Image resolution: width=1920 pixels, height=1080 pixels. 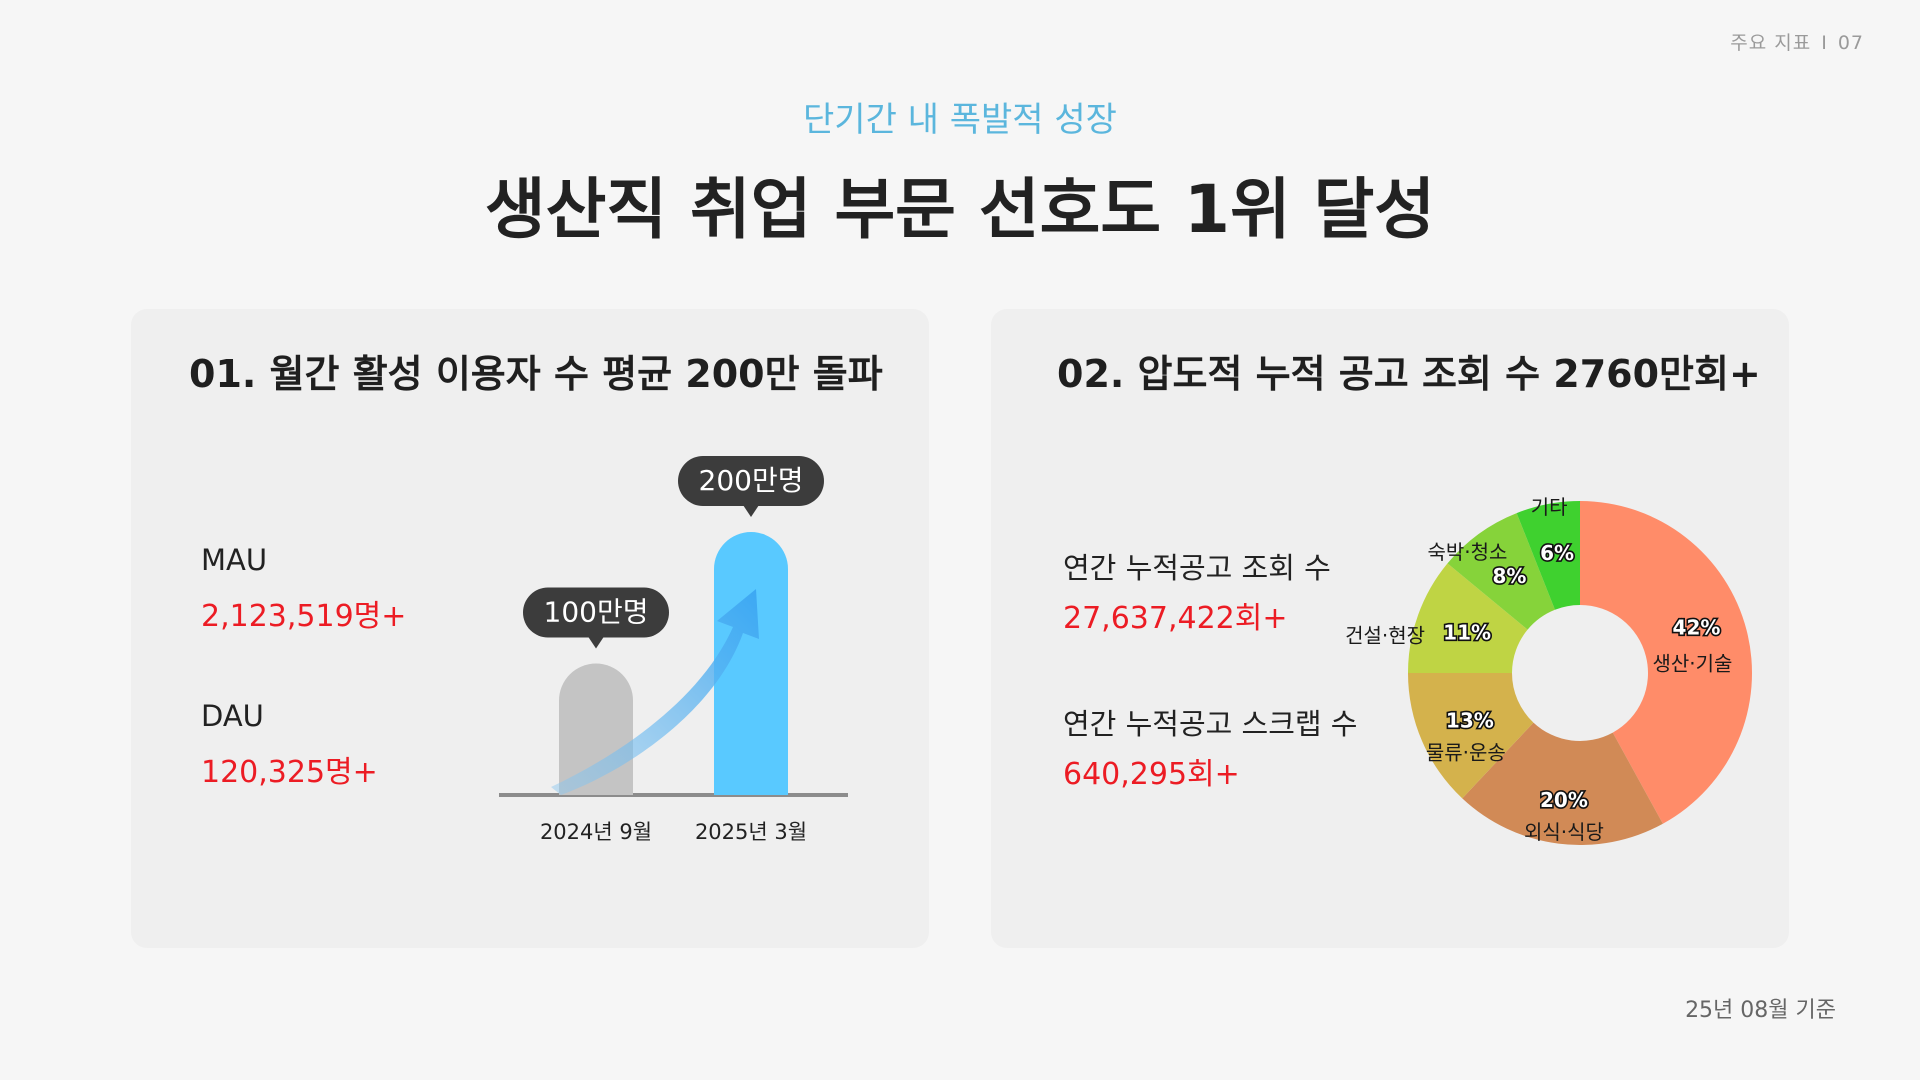 What do you see at coordinates (960, 120) in the screenshot?
I see `page-subtitle: 단기간 내 폭발적 성장` at bounding box center [960, 120].